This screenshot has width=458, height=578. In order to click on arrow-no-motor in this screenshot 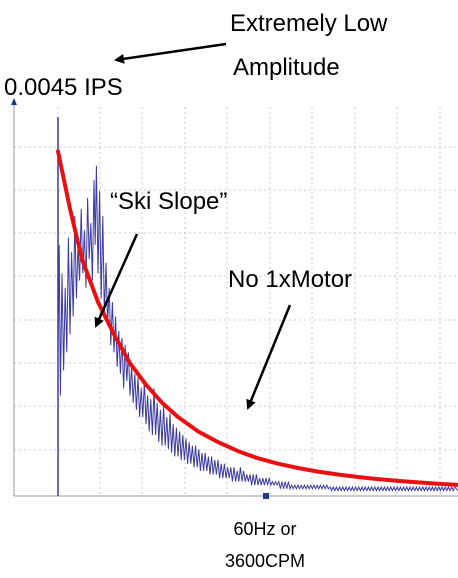, I will do `click(269, 357)`.